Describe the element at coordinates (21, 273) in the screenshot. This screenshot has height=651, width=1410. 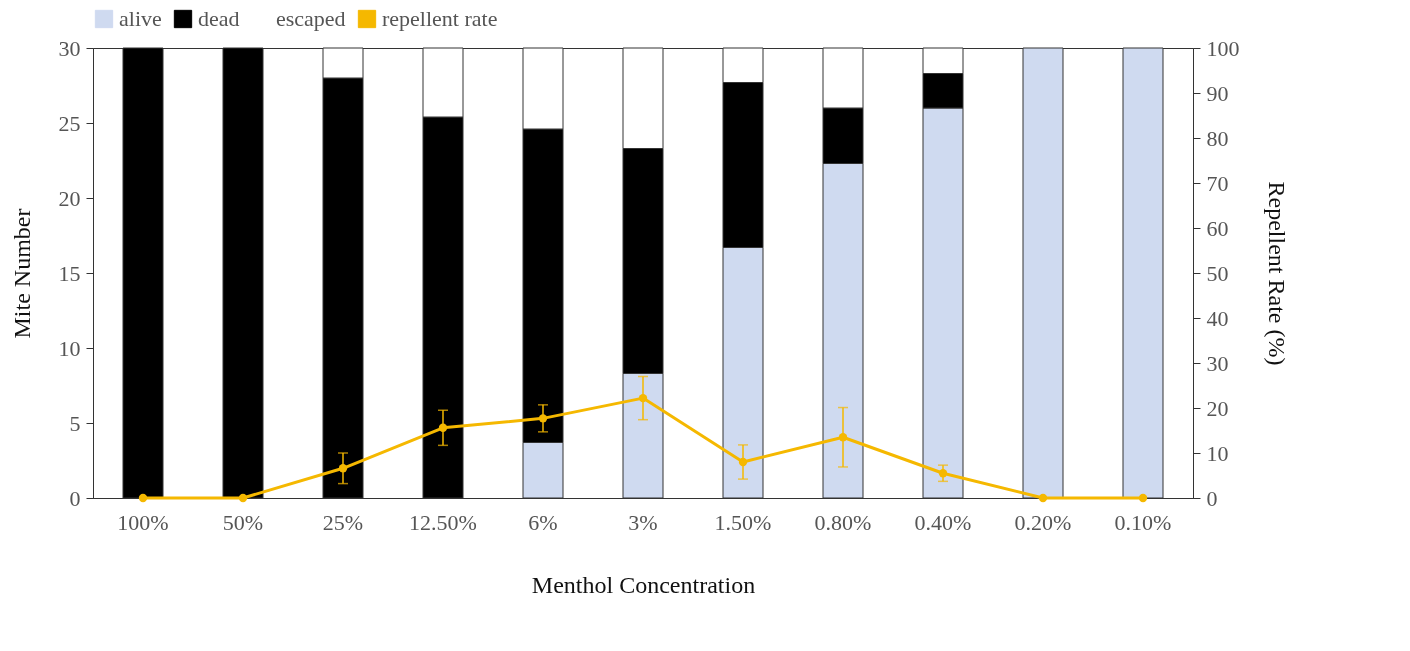
I see `y-axis-title: Mite Number` at that location.